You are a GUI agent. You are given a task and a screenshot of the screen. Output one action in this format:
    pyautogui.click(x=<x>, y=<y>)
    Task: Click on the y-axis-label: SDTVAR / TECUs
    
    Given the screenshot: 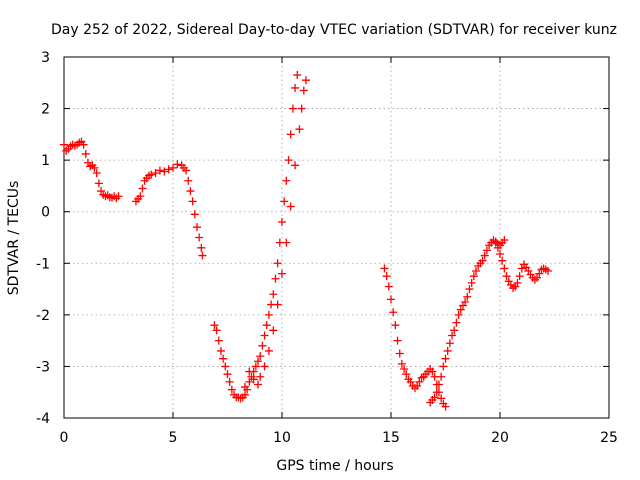 What is the action you would take?
    pyautogui.click(x=14, y=238)
    